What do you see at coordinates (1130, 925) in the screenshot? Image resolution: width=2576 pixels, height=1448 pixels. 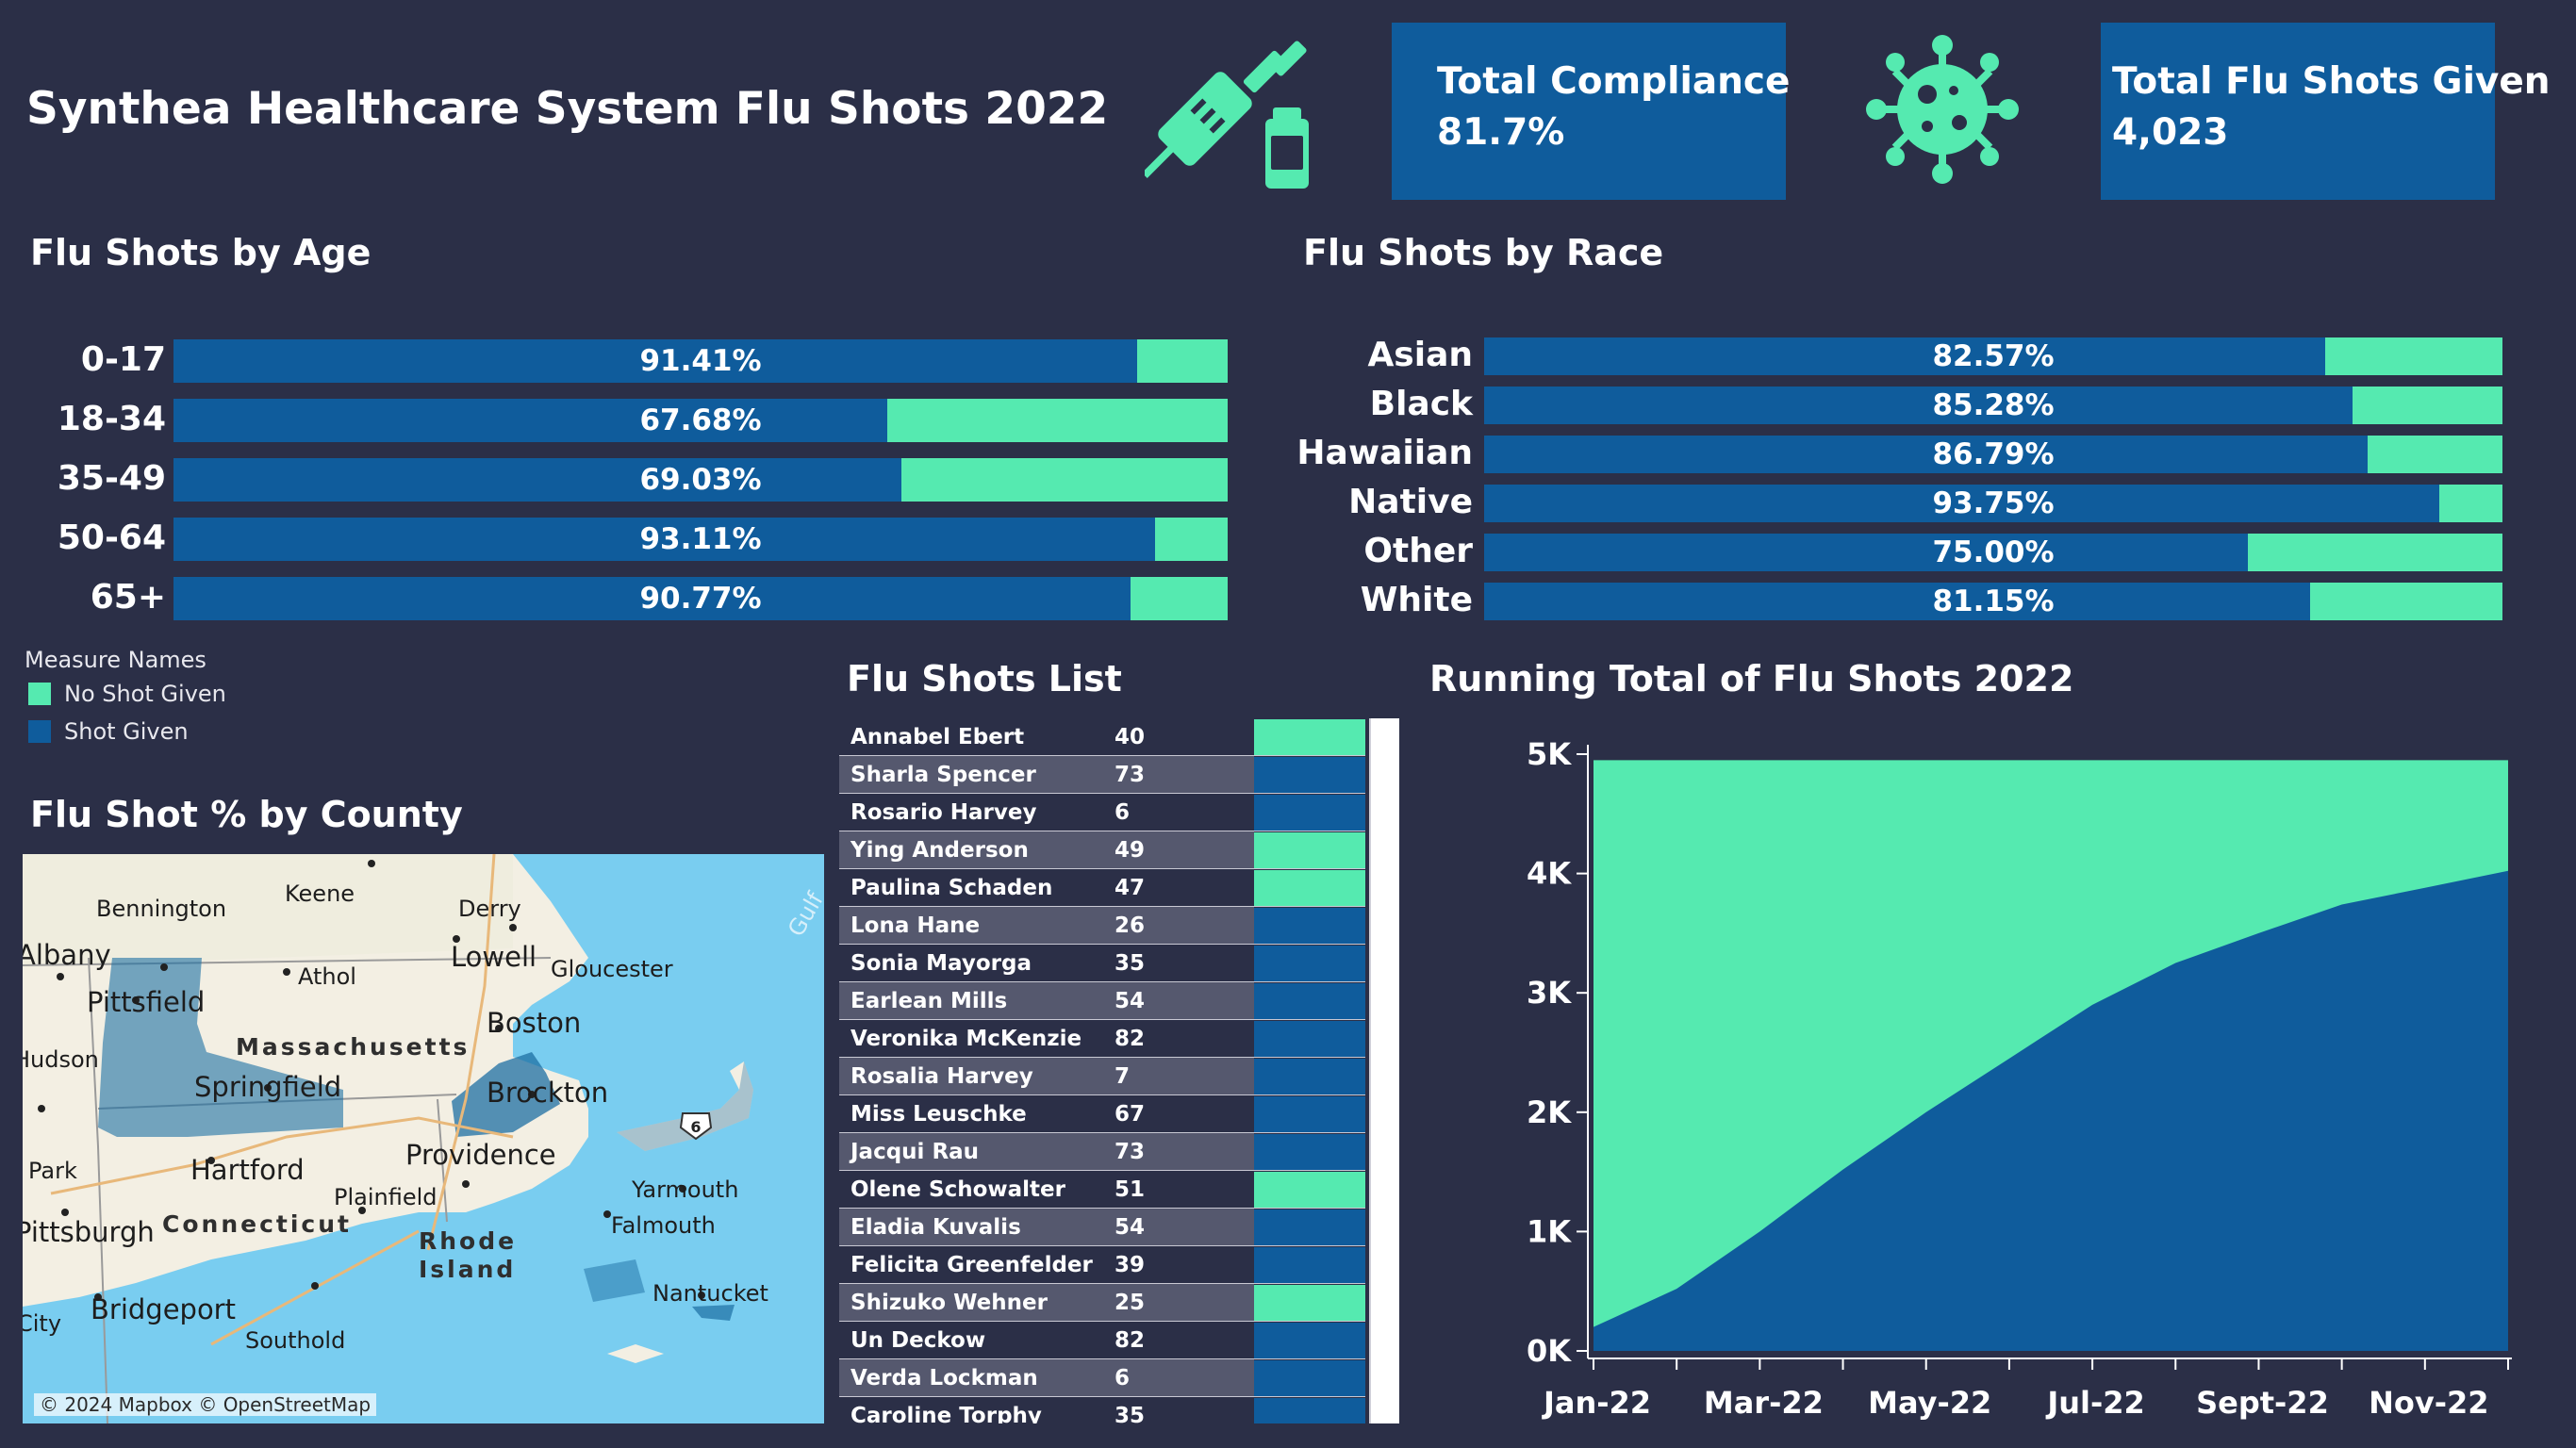 I see `patient-age: 26` at bounding box center [1130, 925].